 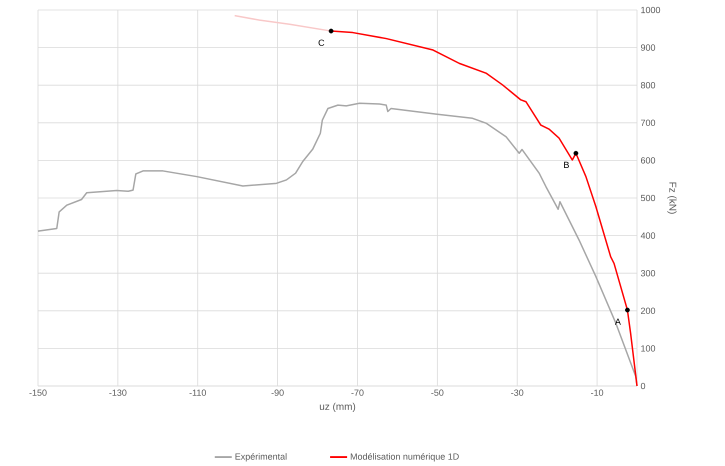 What do you see at coordinates (404, 457) in the screenshot?
I see `legend-label: Modélisation numérique 1D` at bounding box center [404, 457].